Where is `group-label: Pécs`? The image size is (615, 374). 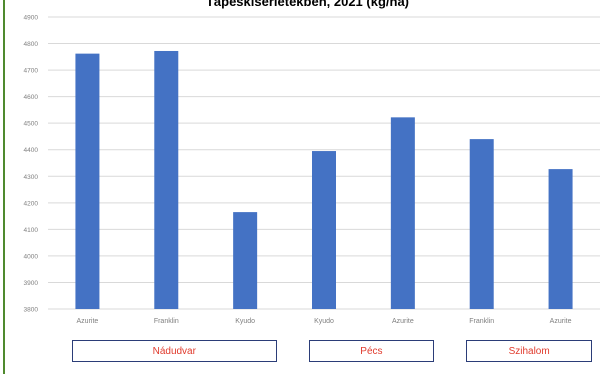 group-label: Pécs is located at coordinates (371, 351).